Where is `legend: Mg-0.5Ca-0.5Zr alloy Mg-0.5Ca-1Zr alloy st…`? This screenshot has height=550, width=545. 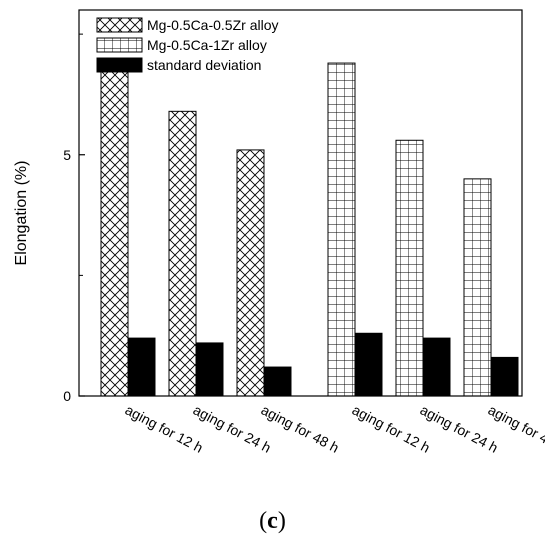 legend: Mg-0.5Ca-0.5Zr alloy Mg-0.5Ca-1Zr alloy st… is located at coordinates (187, 45).